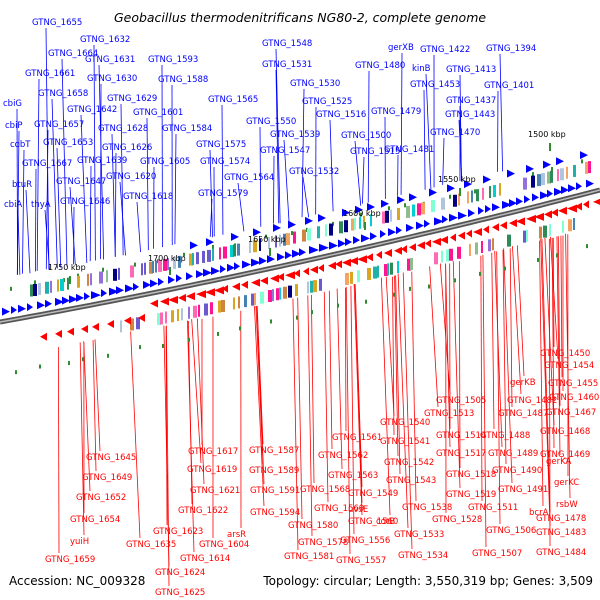  What do you see at coordinates (203, 511) in the screenshot?
I see `reverse-gene-label: GTNG_1622` at bounding box center [203, 511].